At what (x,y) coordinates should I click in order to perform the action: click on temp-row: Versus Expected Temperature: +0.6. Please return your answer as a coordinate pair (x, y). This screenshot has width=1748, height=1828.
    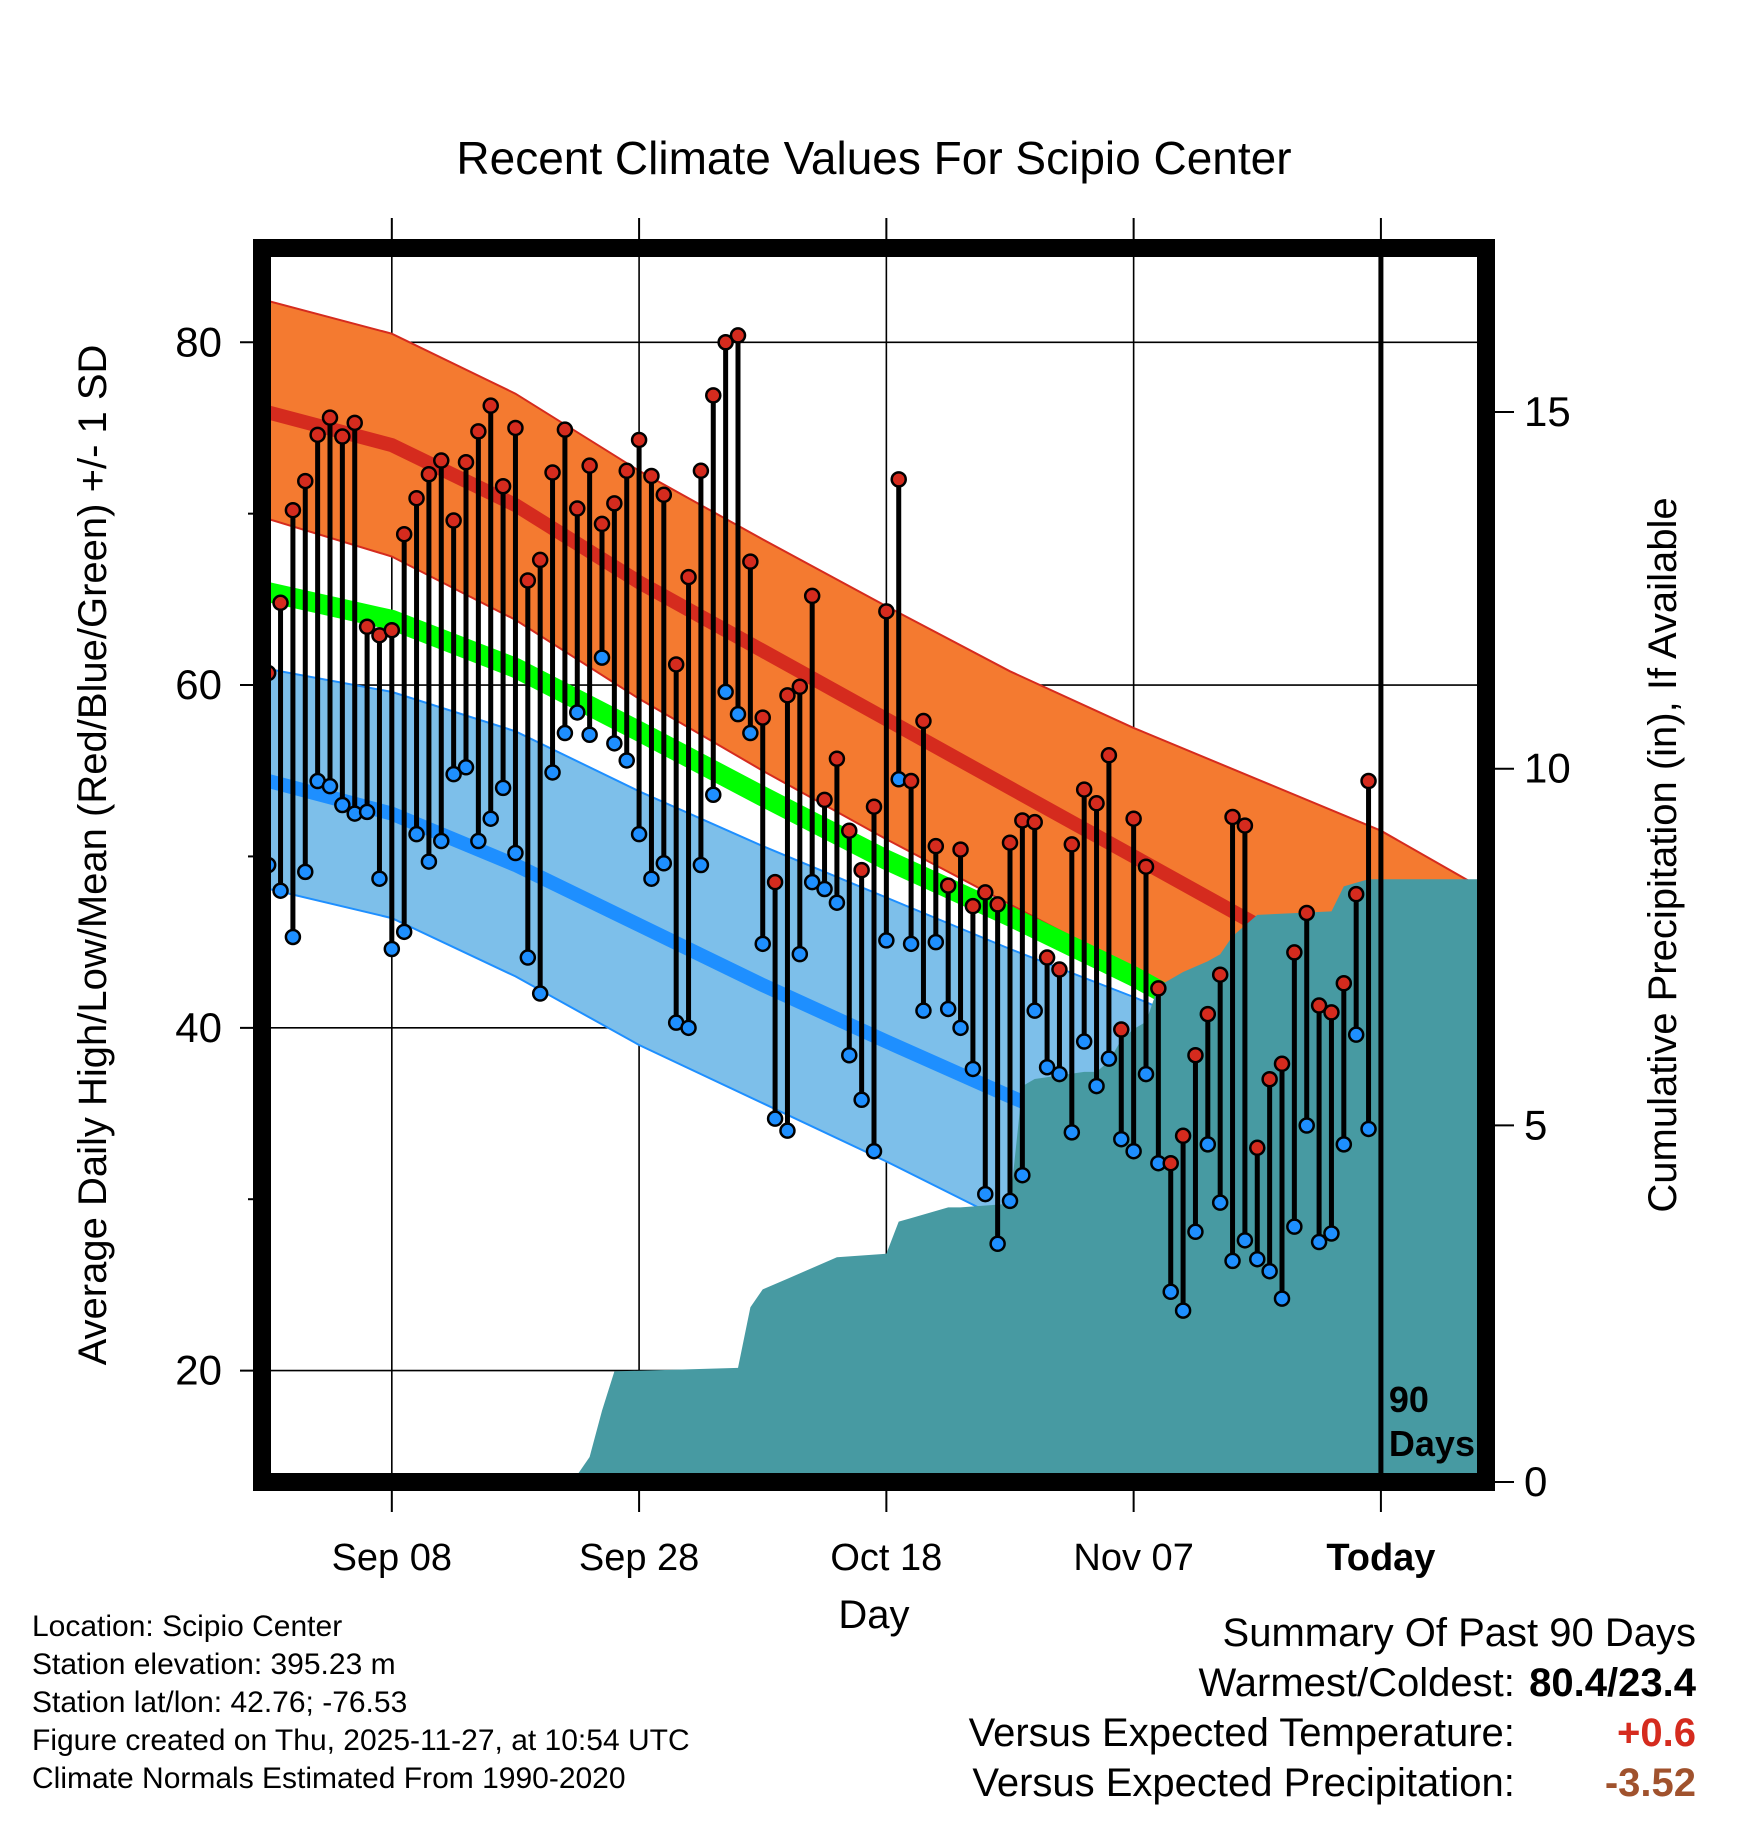
    Looking at the image, I should click on (1332, 1733).